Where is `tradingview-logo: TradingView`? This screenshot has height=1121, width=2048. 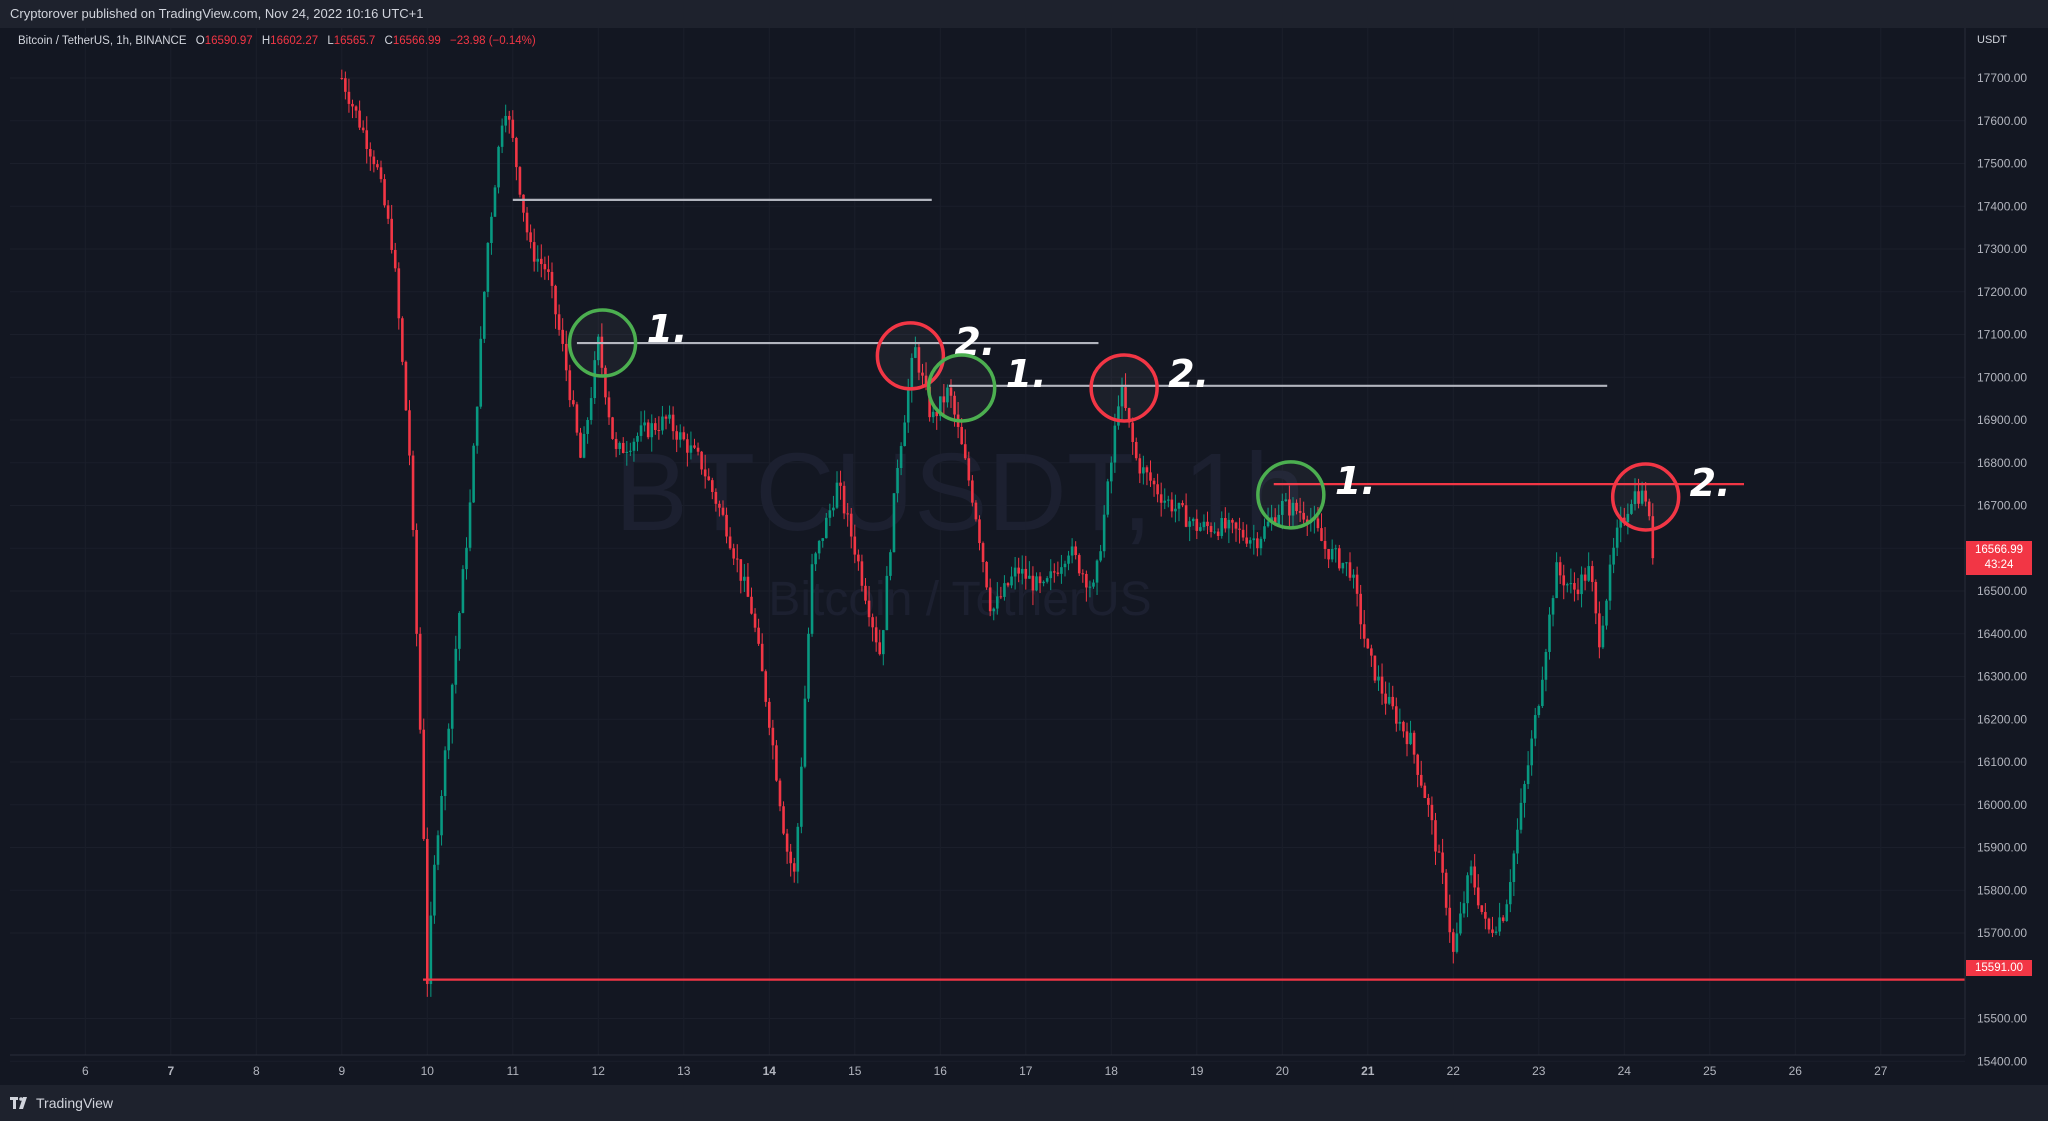 tradingview-logo: TradingView is located at coordinates (61, 1103).